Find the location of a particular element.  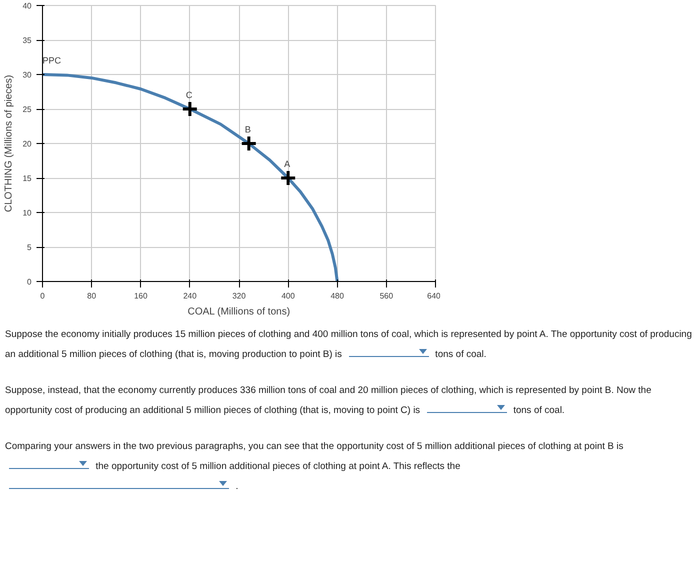

y-tick-label: 15 is located at coordinates (27, 178).